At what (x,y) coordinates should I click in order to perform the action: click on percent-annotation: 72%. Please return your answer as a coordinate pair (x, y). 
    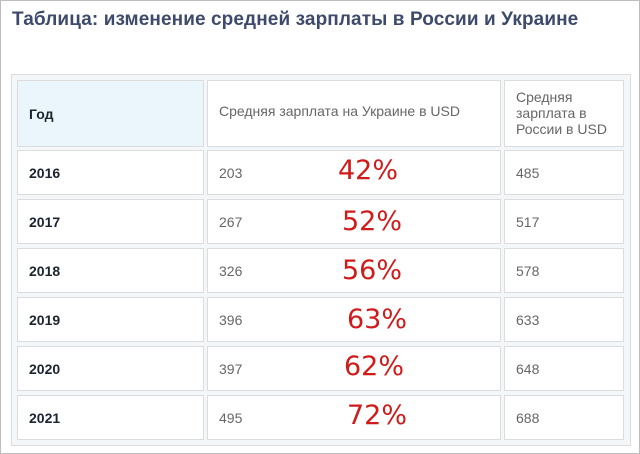
    Looking at the image, I should click on (377, 415).